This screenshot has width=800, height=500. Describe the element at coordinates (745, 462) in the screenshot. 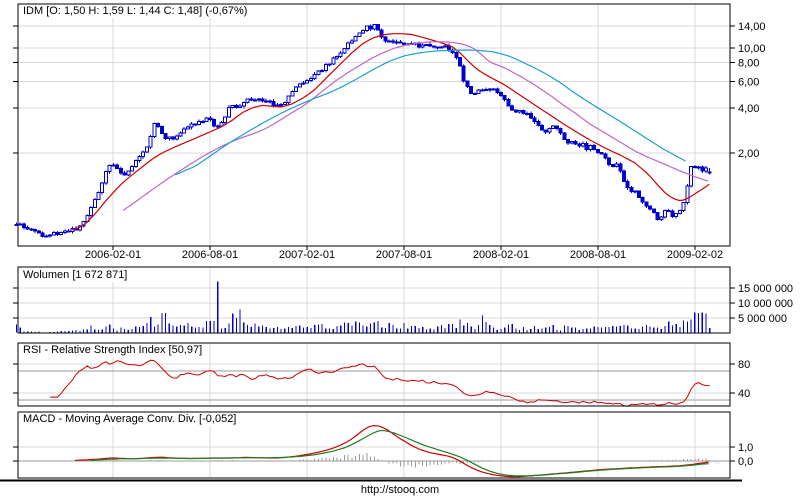

I see `macd-axis-label: 0,0` at that location.